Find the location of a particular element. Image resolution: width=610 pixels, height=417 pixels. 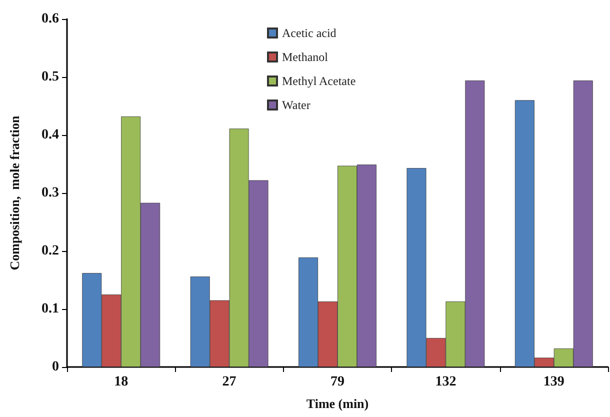

x-tick-label: 132 is located at coordinates (445, 382).